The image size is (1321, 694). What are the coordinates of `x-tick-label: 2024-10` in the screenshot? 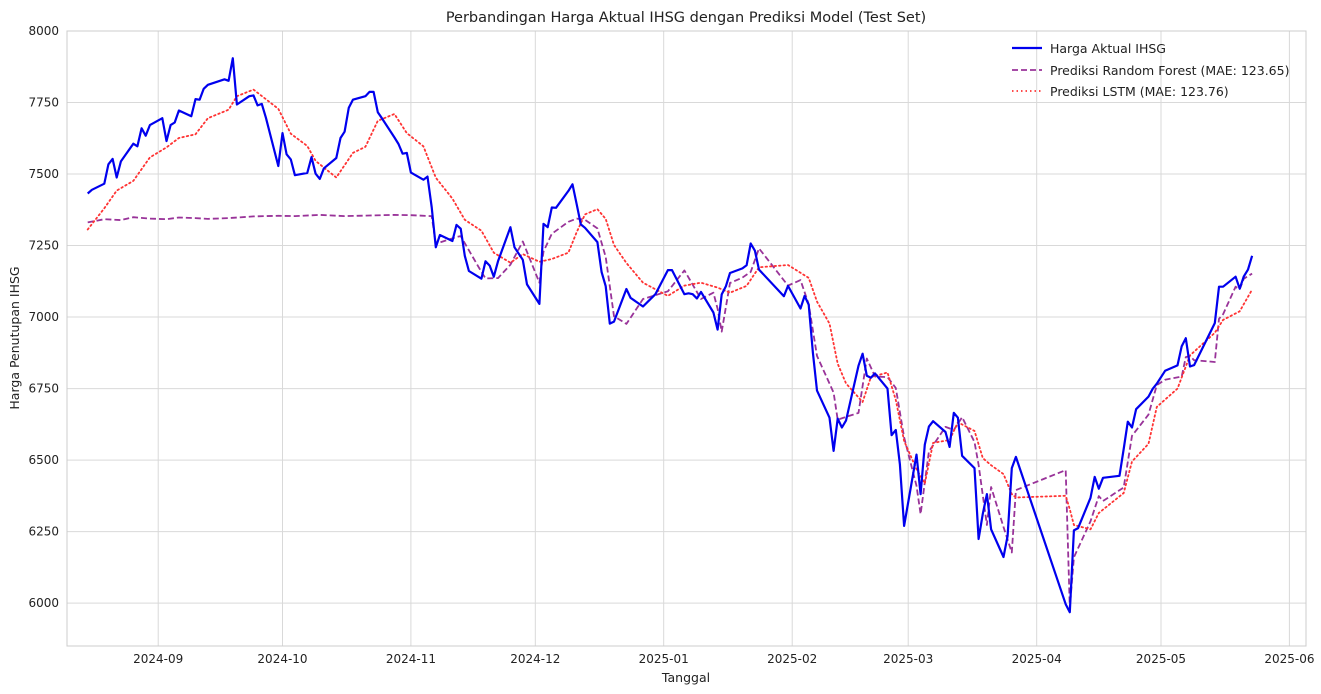 It's located at (282, 659).